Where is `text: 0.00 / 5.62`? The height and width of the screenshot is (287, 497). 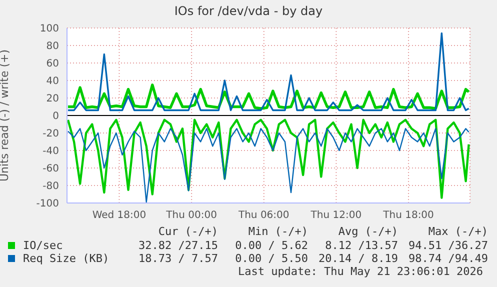 text: 0.00 / 5.62 is located at coordinates (271, 245).